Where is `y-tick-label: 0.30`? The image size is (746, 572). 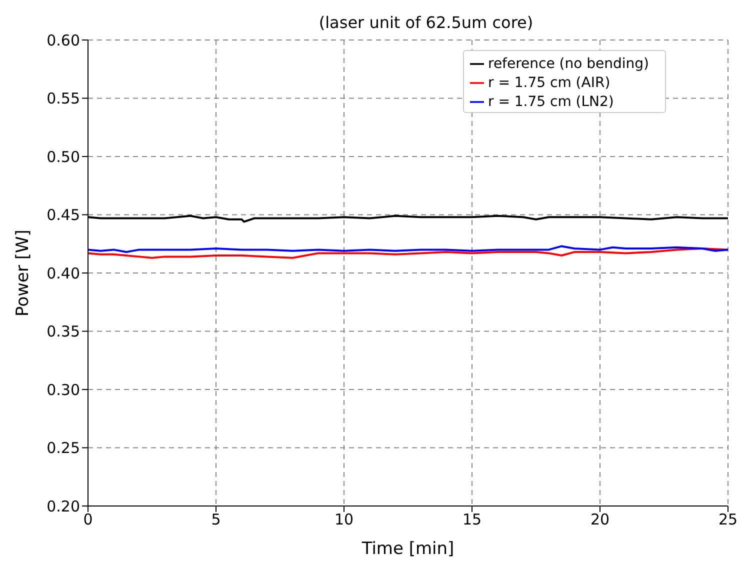
y-tick-label: 0.30 is located at coordinates (63, 389).